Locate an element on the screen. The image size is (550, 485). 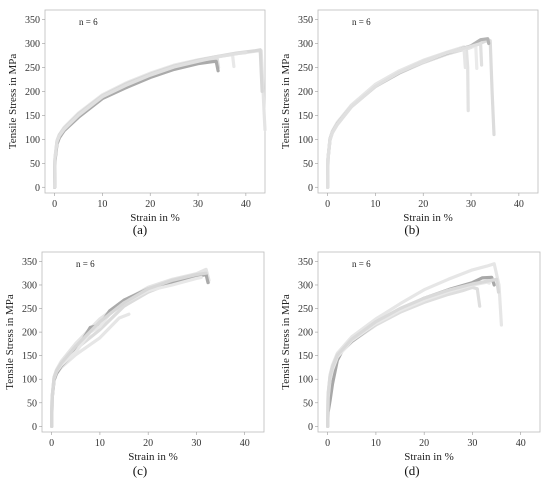
panel-label: (d) is located at coordinates (411, 470).